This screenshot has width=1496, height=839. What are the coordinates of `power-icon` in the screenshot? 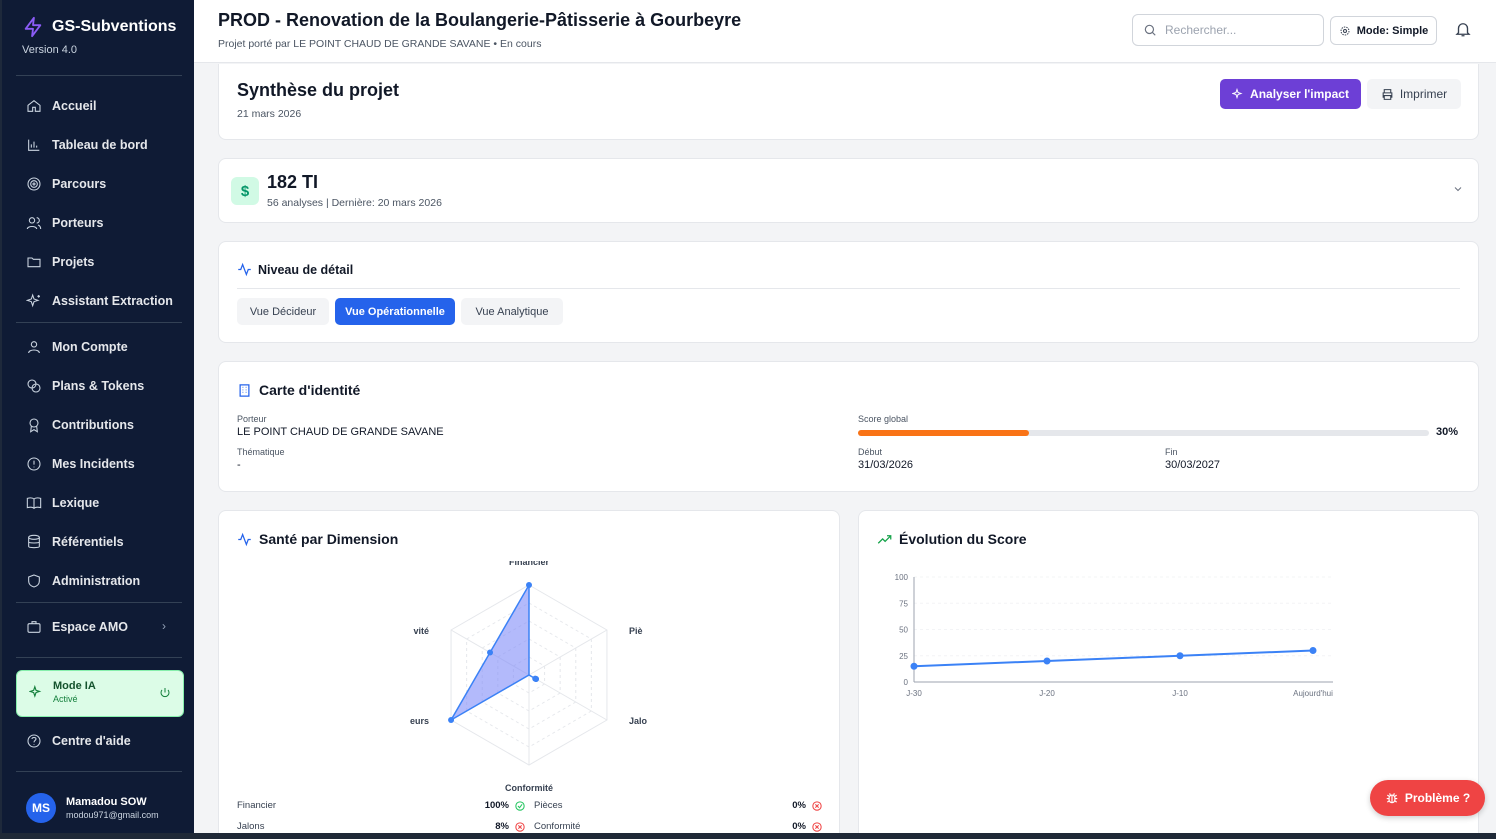 It's located at (165, 693).